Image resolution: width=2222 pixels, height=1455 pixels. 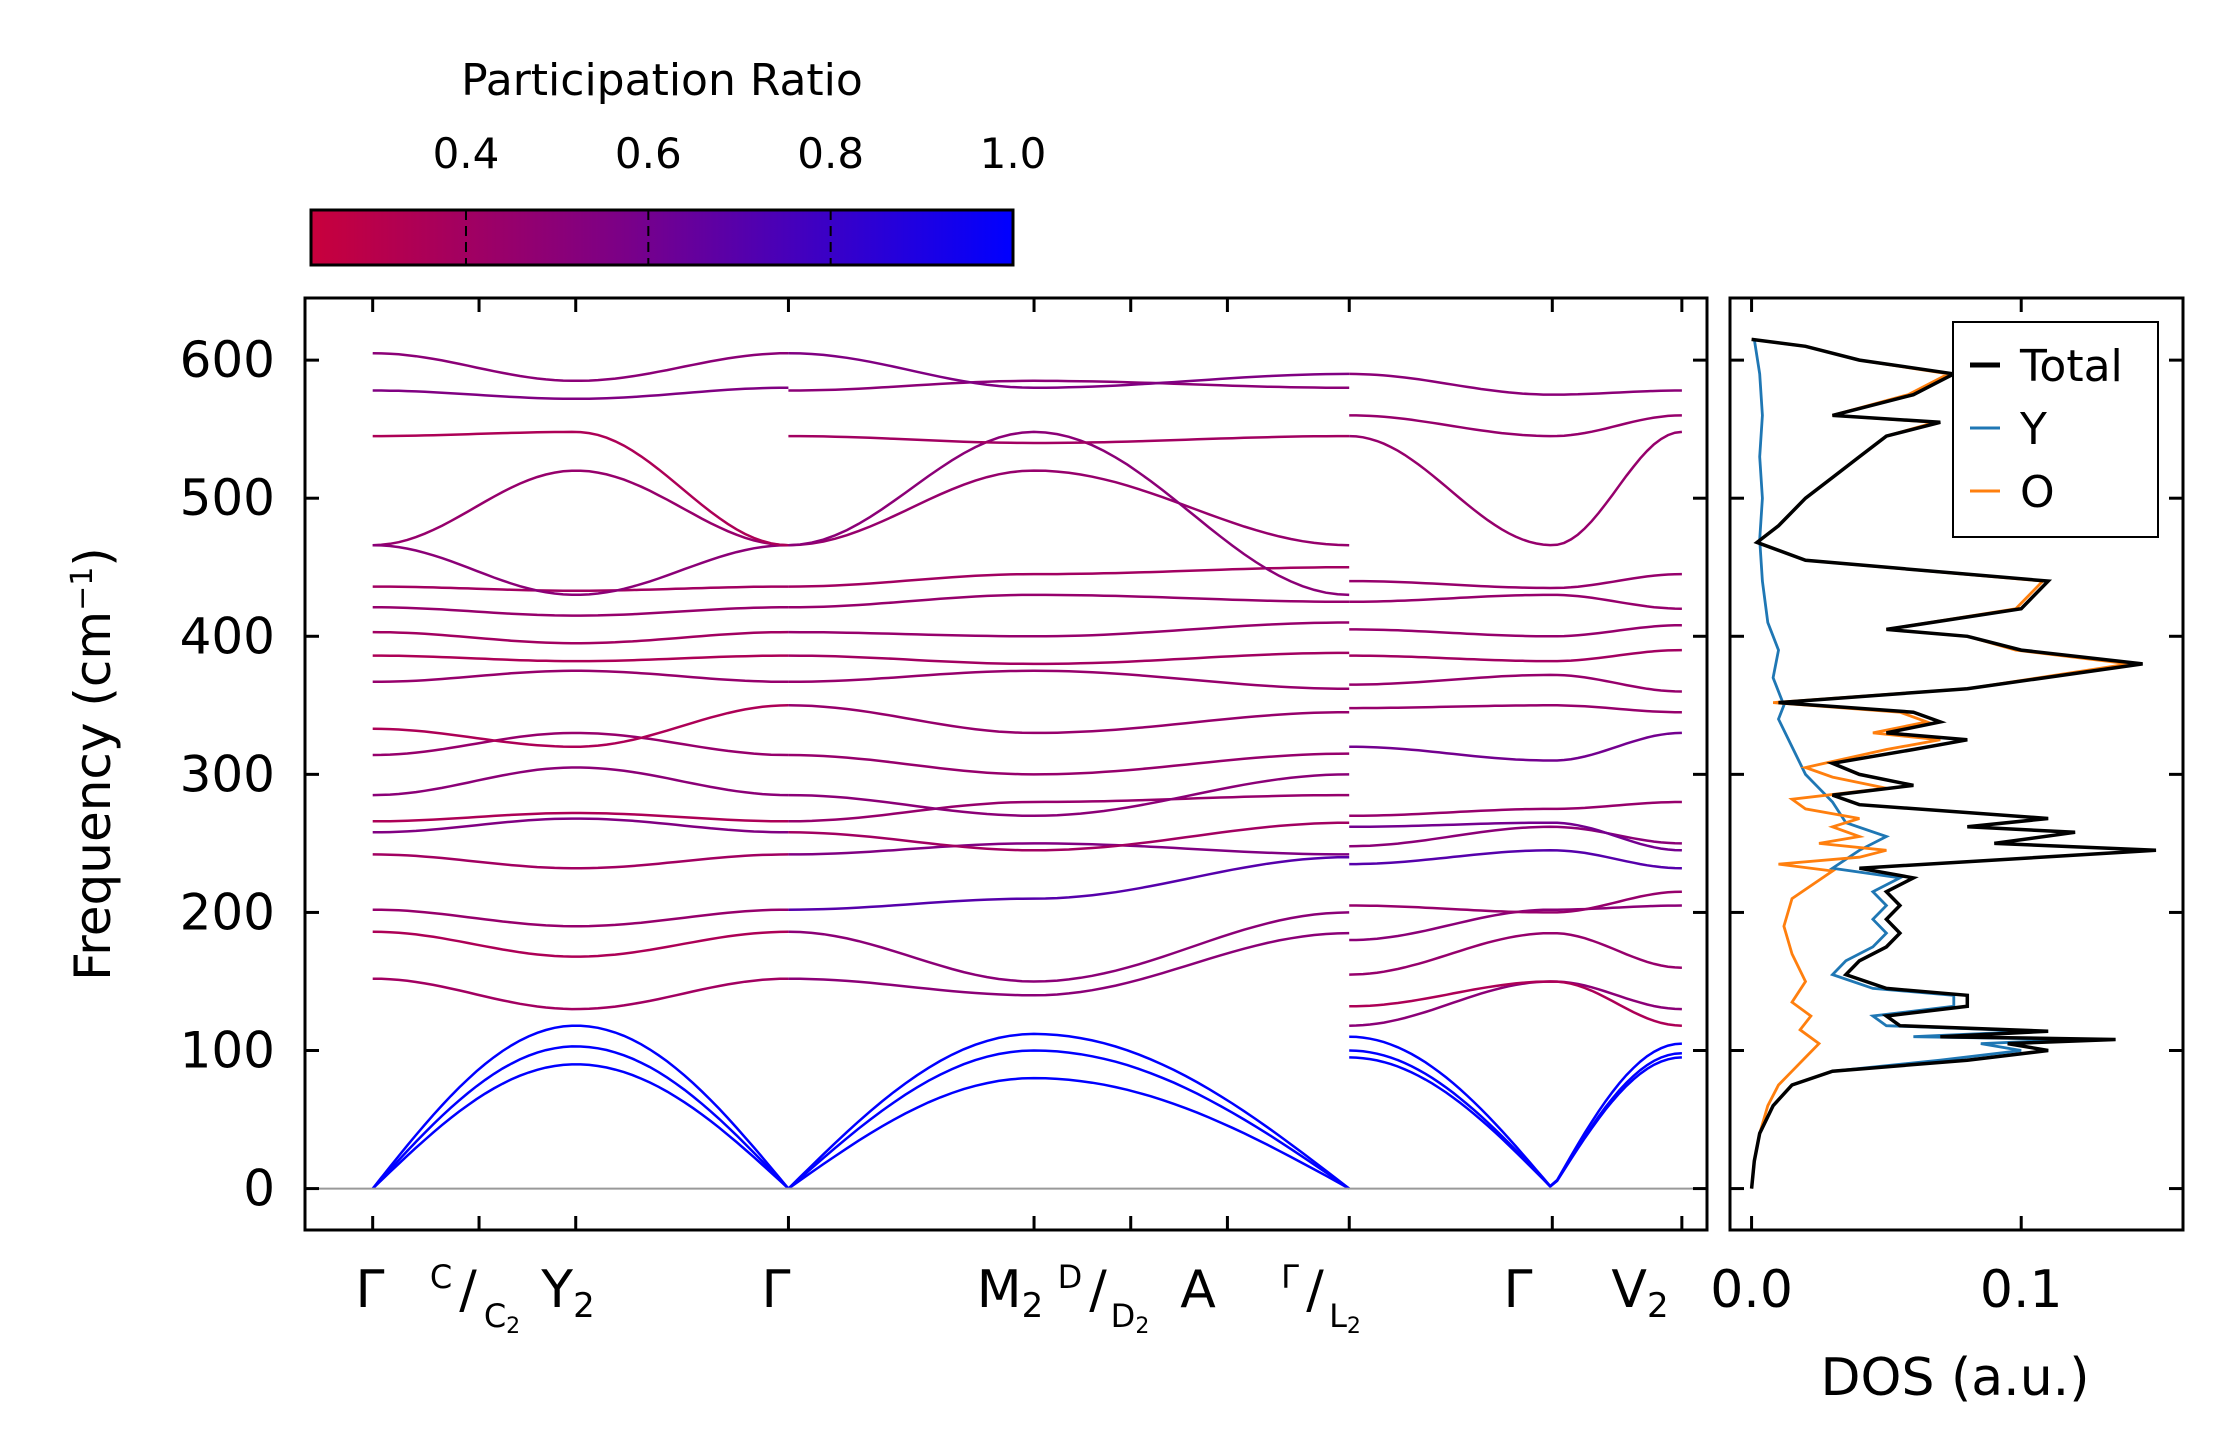 What do you see at coordinates (2055, 429) in the screenshot?
I see `dos-legend: Total Y O` at bounding box center [2055, 429].